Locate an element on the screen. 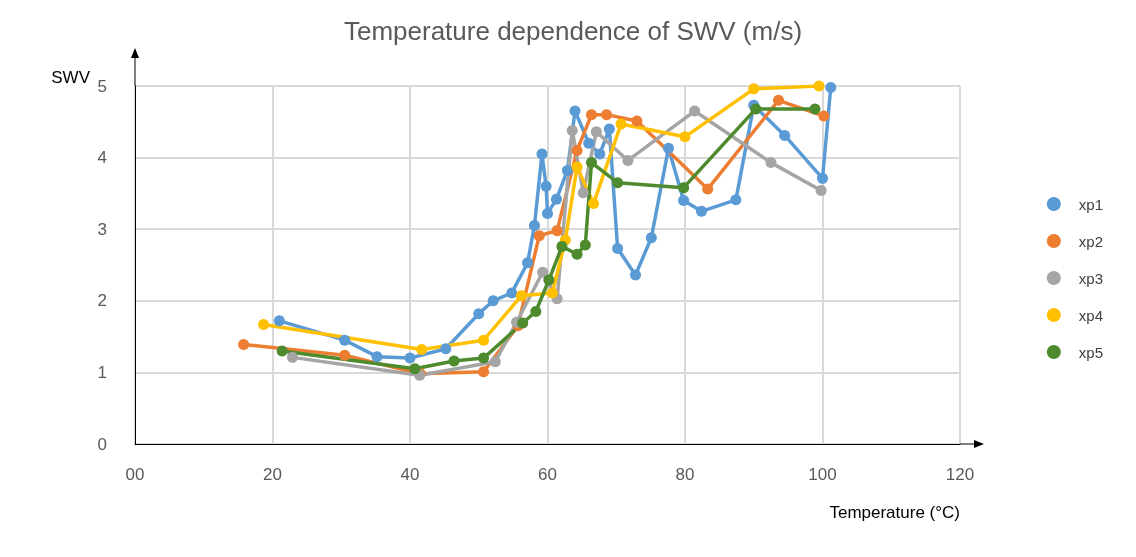 The image size is (1136, 557). x-tick-label: 100 is located at coordinates (822, 474).